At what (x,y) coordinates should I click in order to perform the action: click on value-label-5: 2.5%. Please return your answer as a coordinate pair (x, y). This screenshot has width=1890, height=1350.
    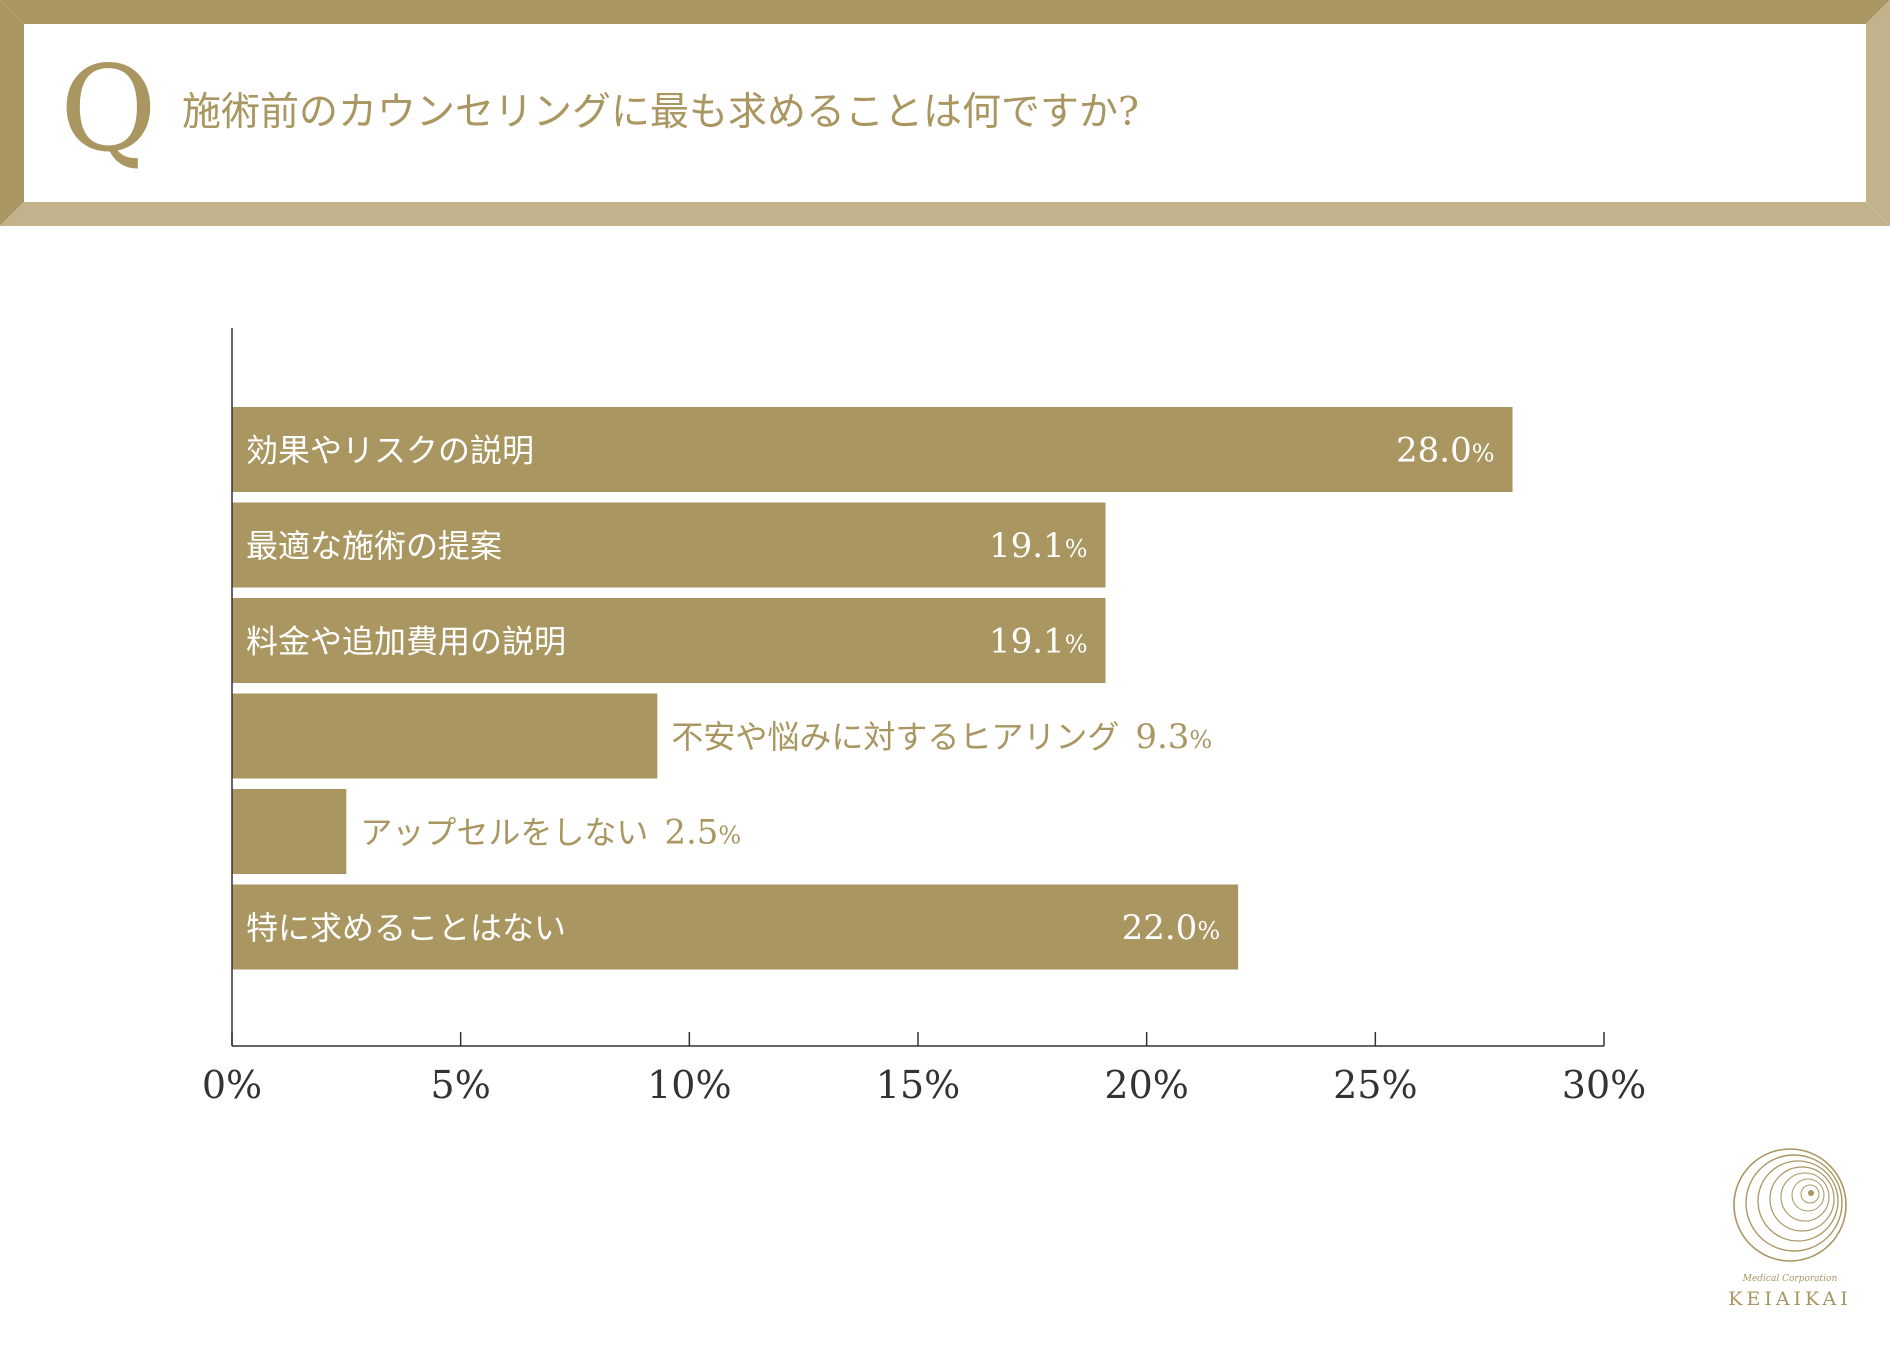
    Looking at the image, I should click on (702, 833).